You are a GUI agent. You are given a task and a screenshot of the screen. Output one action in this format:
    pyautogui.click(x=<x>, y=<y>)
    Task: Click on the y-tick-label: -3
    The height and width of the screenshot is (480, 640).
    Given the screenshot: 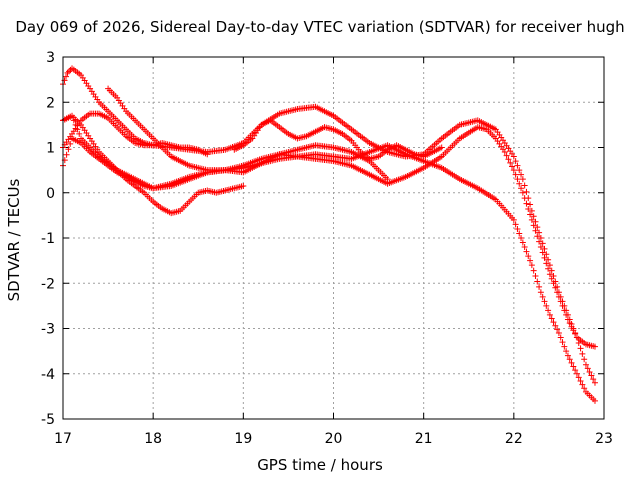 What is the action you would take?
    pyautogui.click(x=48, y=330)
    